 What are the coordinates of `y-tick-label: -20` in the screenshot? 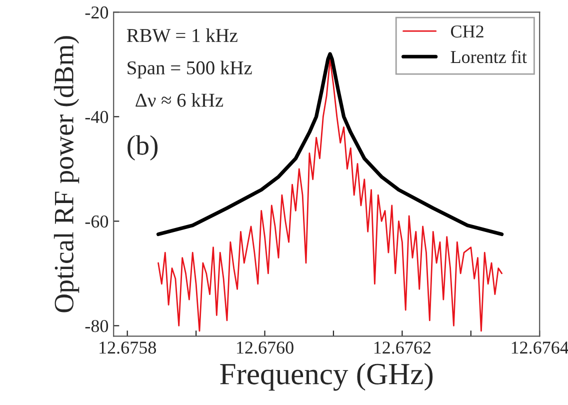 It's located at (96, 12).